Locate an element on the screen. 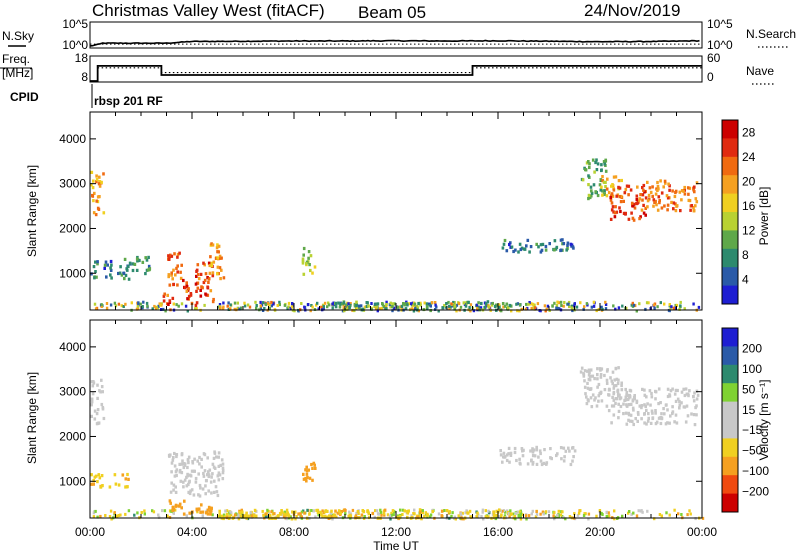 The height and width of the screenshot is (554, 800). velocity-ylabel: Slant Range [km] is located at coordinates (32, 418).